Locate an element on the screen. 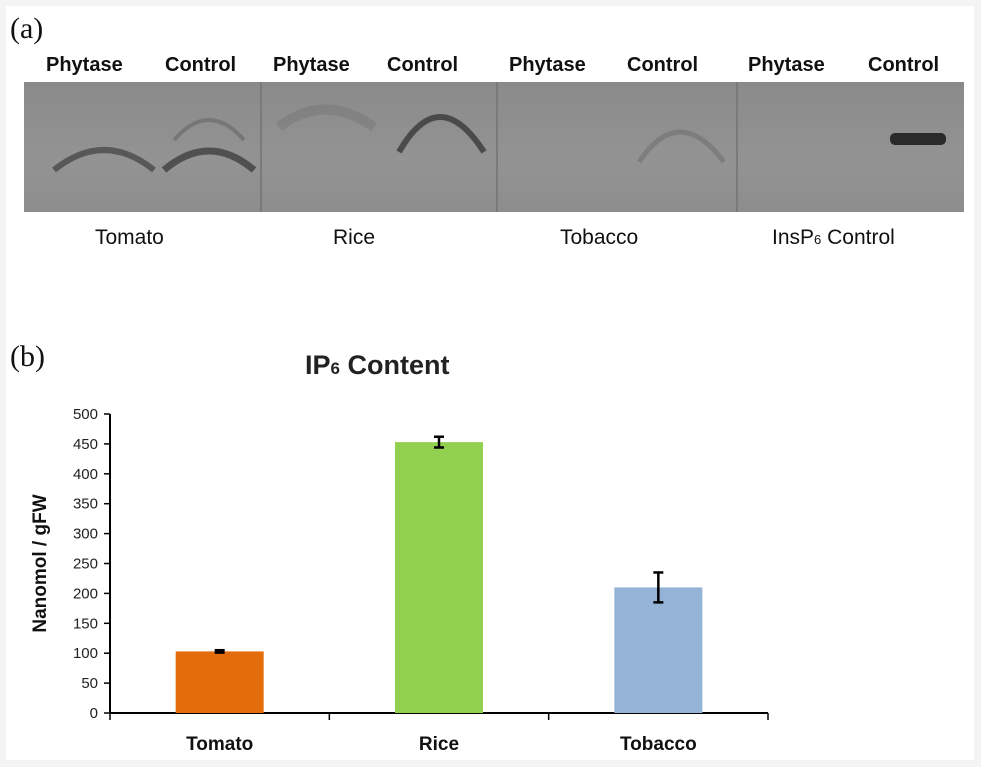 The width and height of the screenshot is (981, 767). y-tick-label: 100 is located at coordinates (85, 653).